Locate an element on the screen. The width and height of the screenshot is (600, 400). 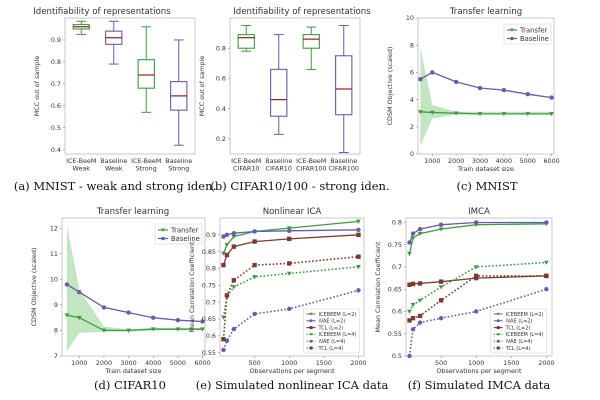
y-tick-label: 12 is located at coordinates (54, 228).